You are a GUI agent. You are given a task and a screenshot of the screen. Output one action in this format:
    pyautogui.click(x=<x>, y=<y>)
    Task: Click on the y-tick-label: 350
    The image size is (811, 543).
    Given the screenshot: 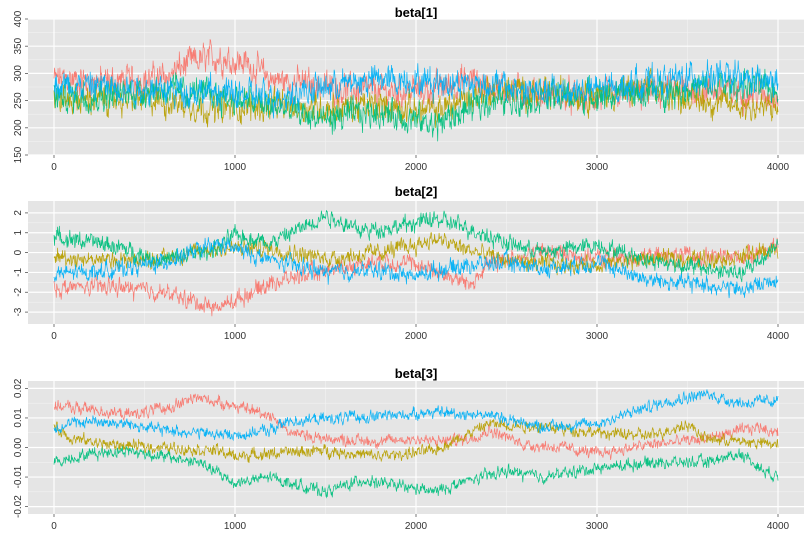 What is the action you would take?
    pyautogui.click(x=18, y=45)
    